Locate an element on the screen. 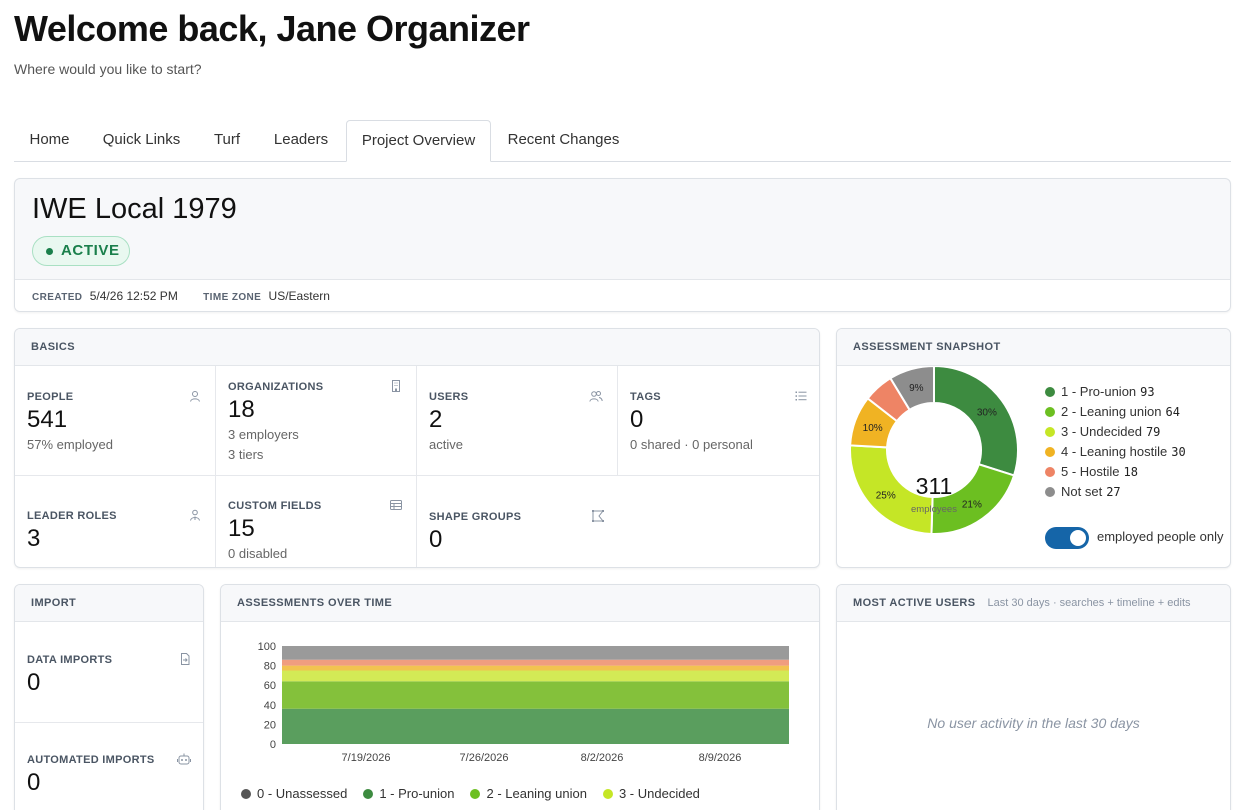 The width and height of the screenshot is (1245, 810). x-tick-label: 8/9/2026 is located at coordinates (720, 758).